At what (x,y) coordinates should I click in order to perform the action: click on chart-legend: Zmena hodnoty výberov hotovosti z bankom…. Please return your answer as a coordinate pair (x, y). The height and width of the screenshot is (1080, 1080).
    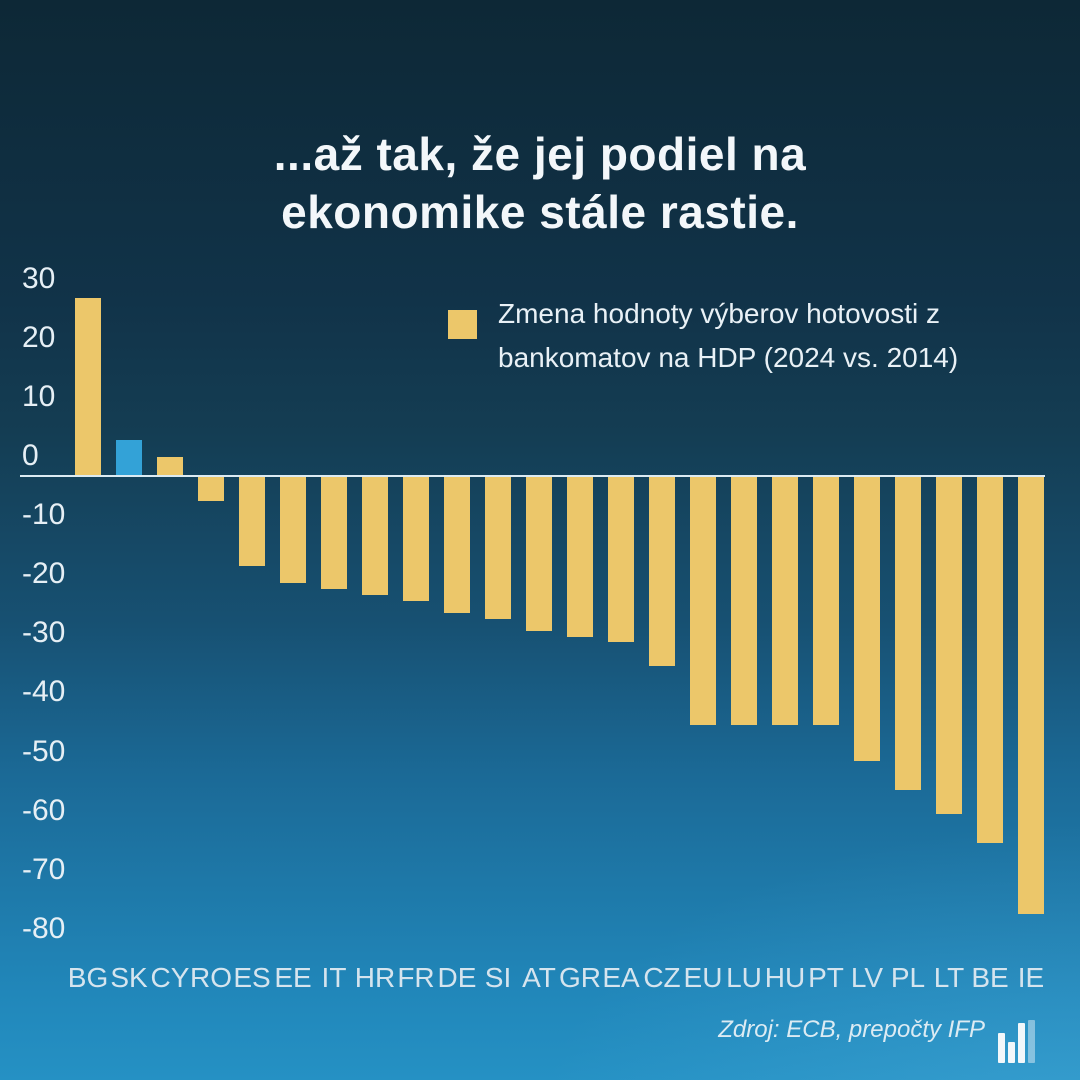
    Looking at the image, I should click on (703, 336).